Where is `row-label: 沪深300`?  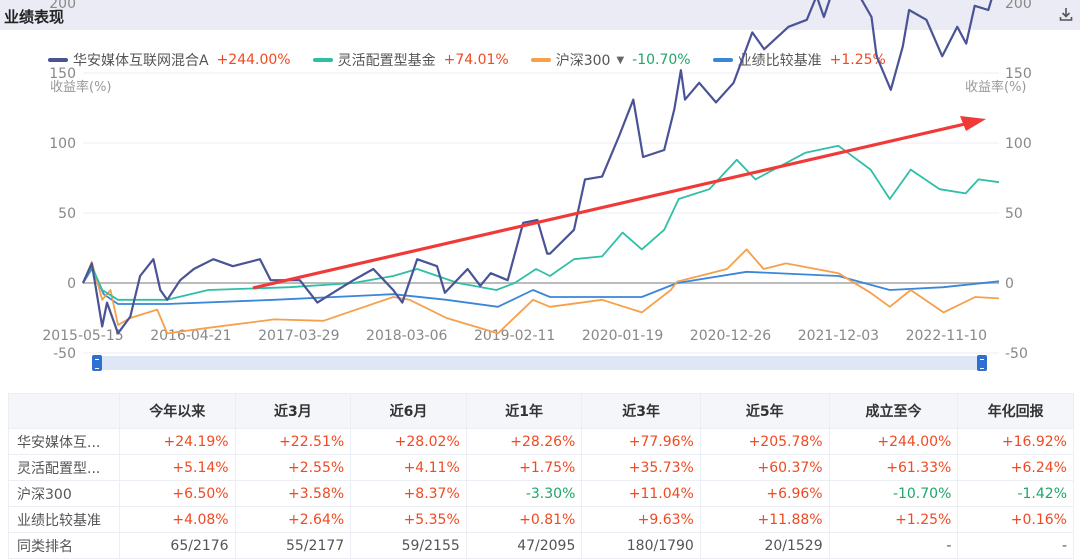
row-label: 沪深300 is located at coordinates (64, 493).